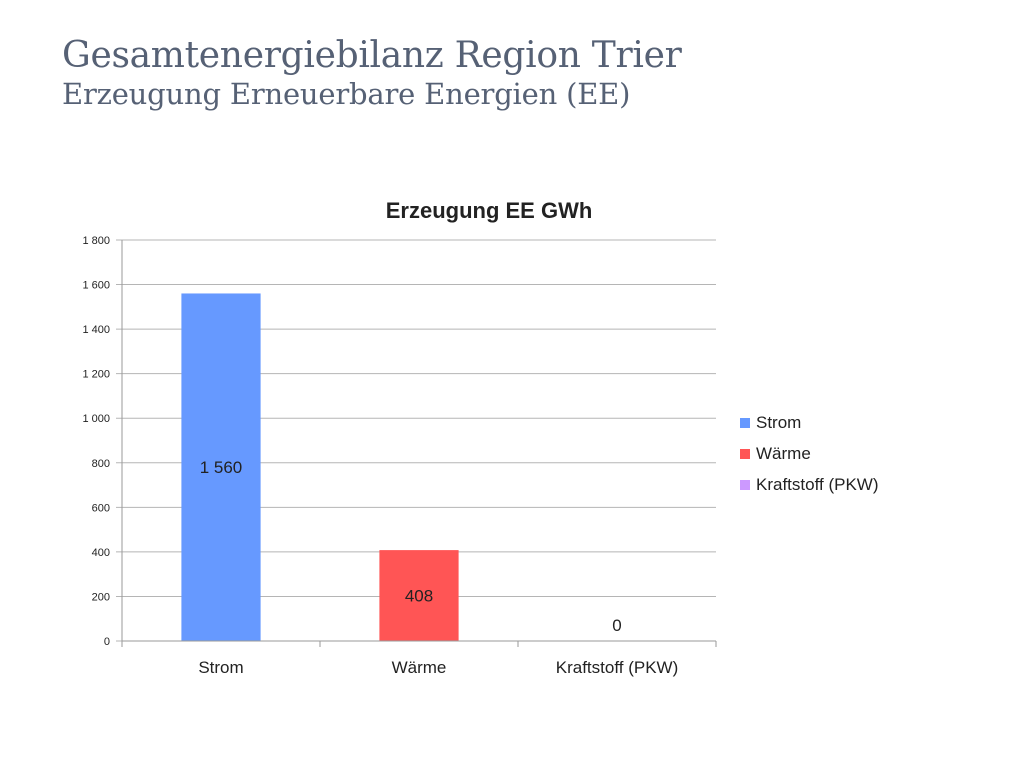  What do you see at coordinates (96, 330) in the screenshot?
I see `y-tick-label: 1 400` at bounding box center [96, 330].